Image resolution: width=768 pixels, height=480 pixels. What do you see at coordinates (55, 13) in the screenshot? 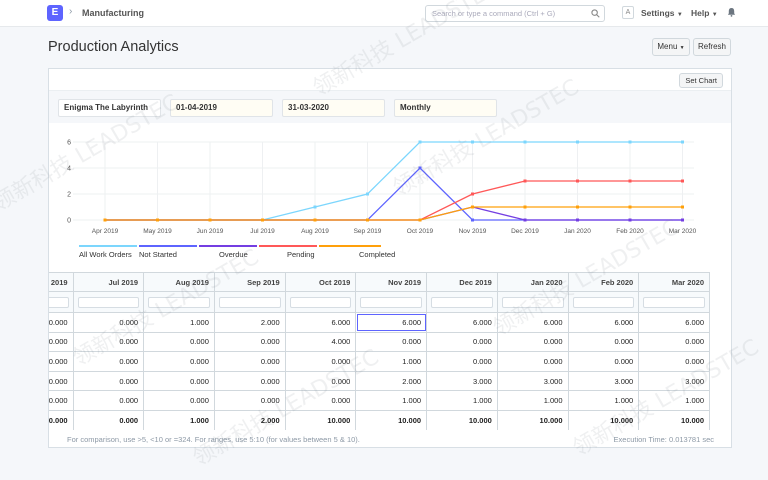
I see `app-logo: E` at bounding box center [55, 13].